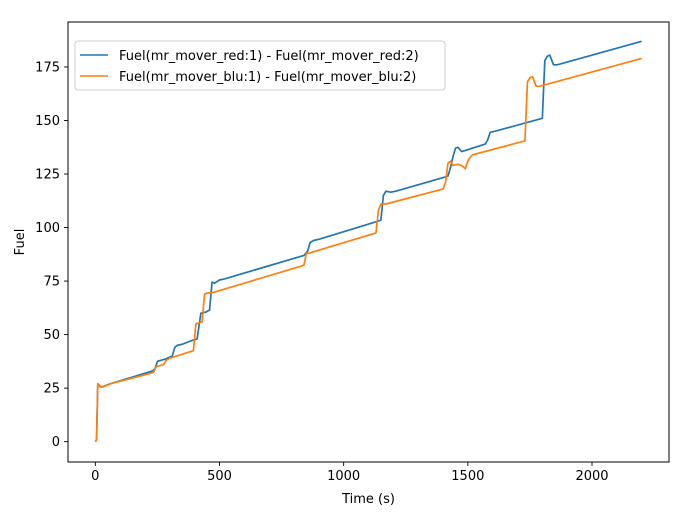 This screenshot has height=517, width=698. Describe the element at coordinates (47, 67) in the screenshot. I see `y-tick-label: 175` at that location.